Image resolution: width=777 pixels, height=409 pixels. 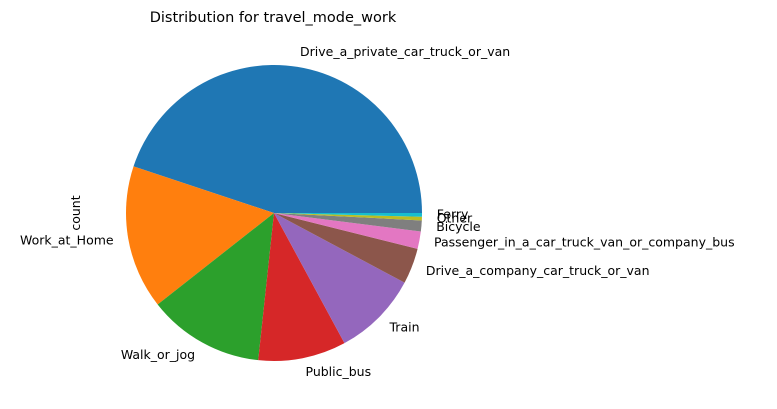 What do you see at coordinates (273, 18) in the screenshot?
I see `chart-title: Distribution for travel_mode_work` at bounding box center [273, 18].